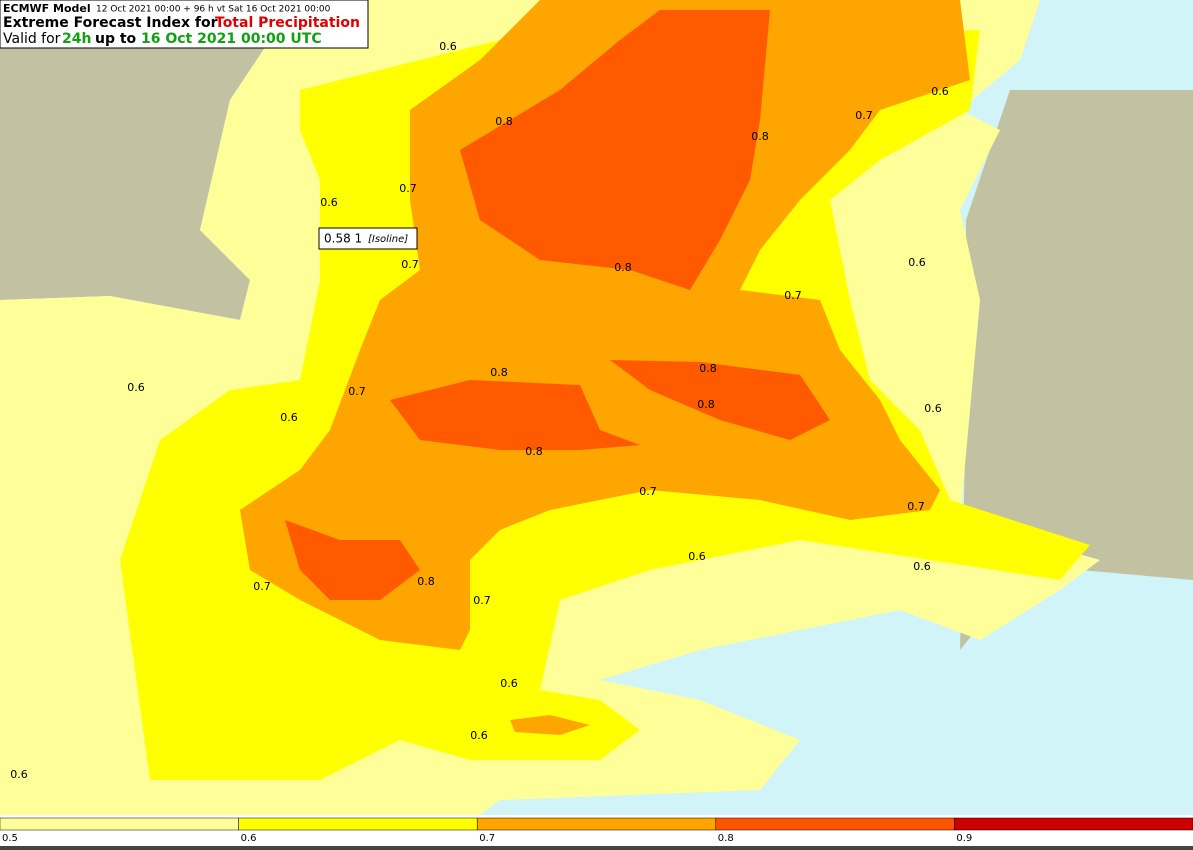  Describe the element at coordinates (964, 838) in the screenshot. I see `legend-label: 0.9` at that location.